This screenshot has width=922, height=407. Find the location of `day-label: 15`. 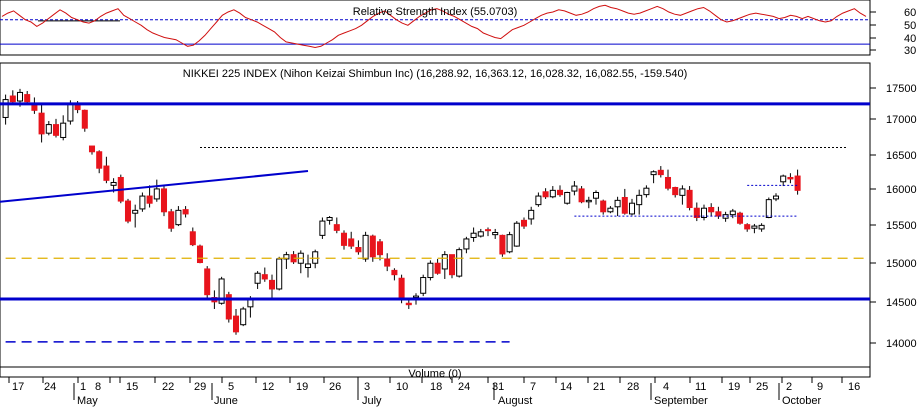

day-label: 15 is located at coordinates (132, 387).